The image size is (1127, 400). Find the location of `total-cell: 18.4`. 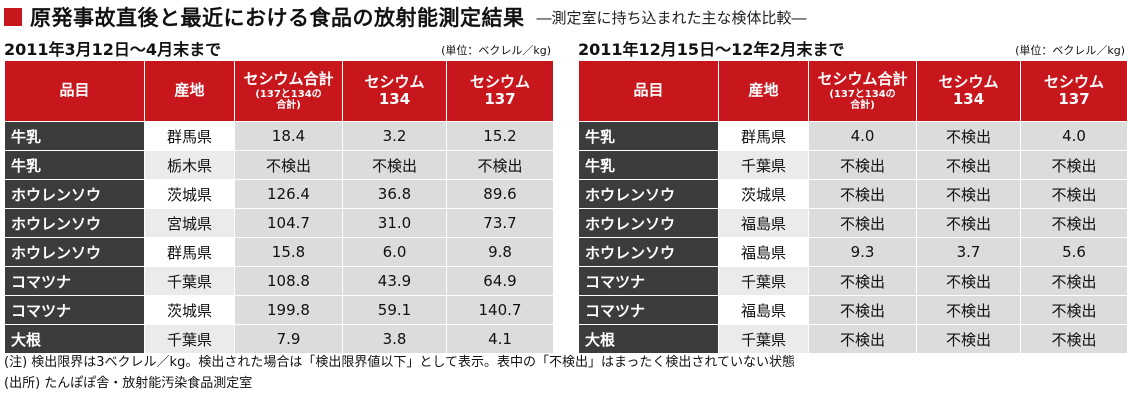

total-cell: 18.4 is located at coordinates (288, 136).